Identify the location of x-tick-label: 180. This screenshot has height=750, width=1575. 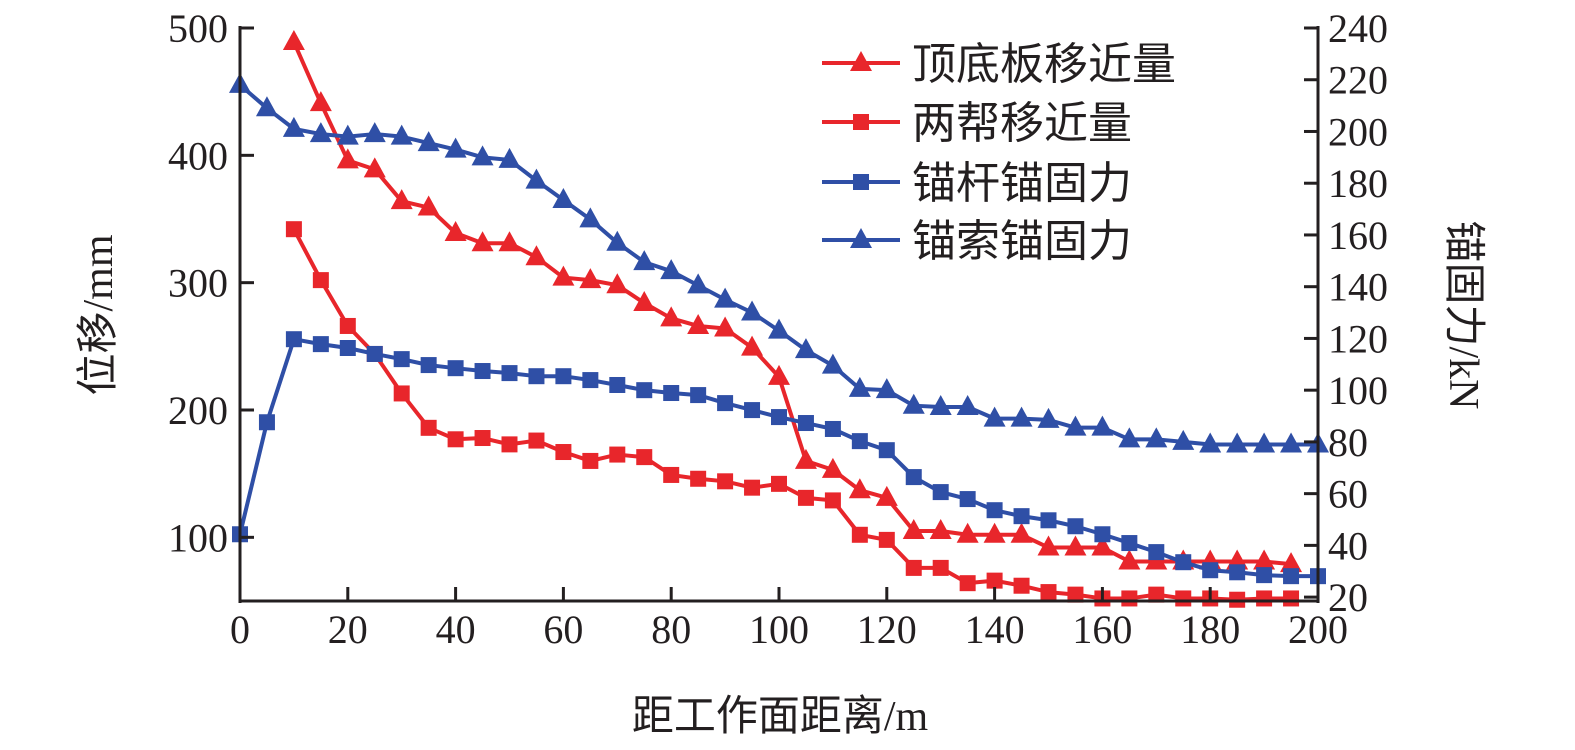
(1210, 629).